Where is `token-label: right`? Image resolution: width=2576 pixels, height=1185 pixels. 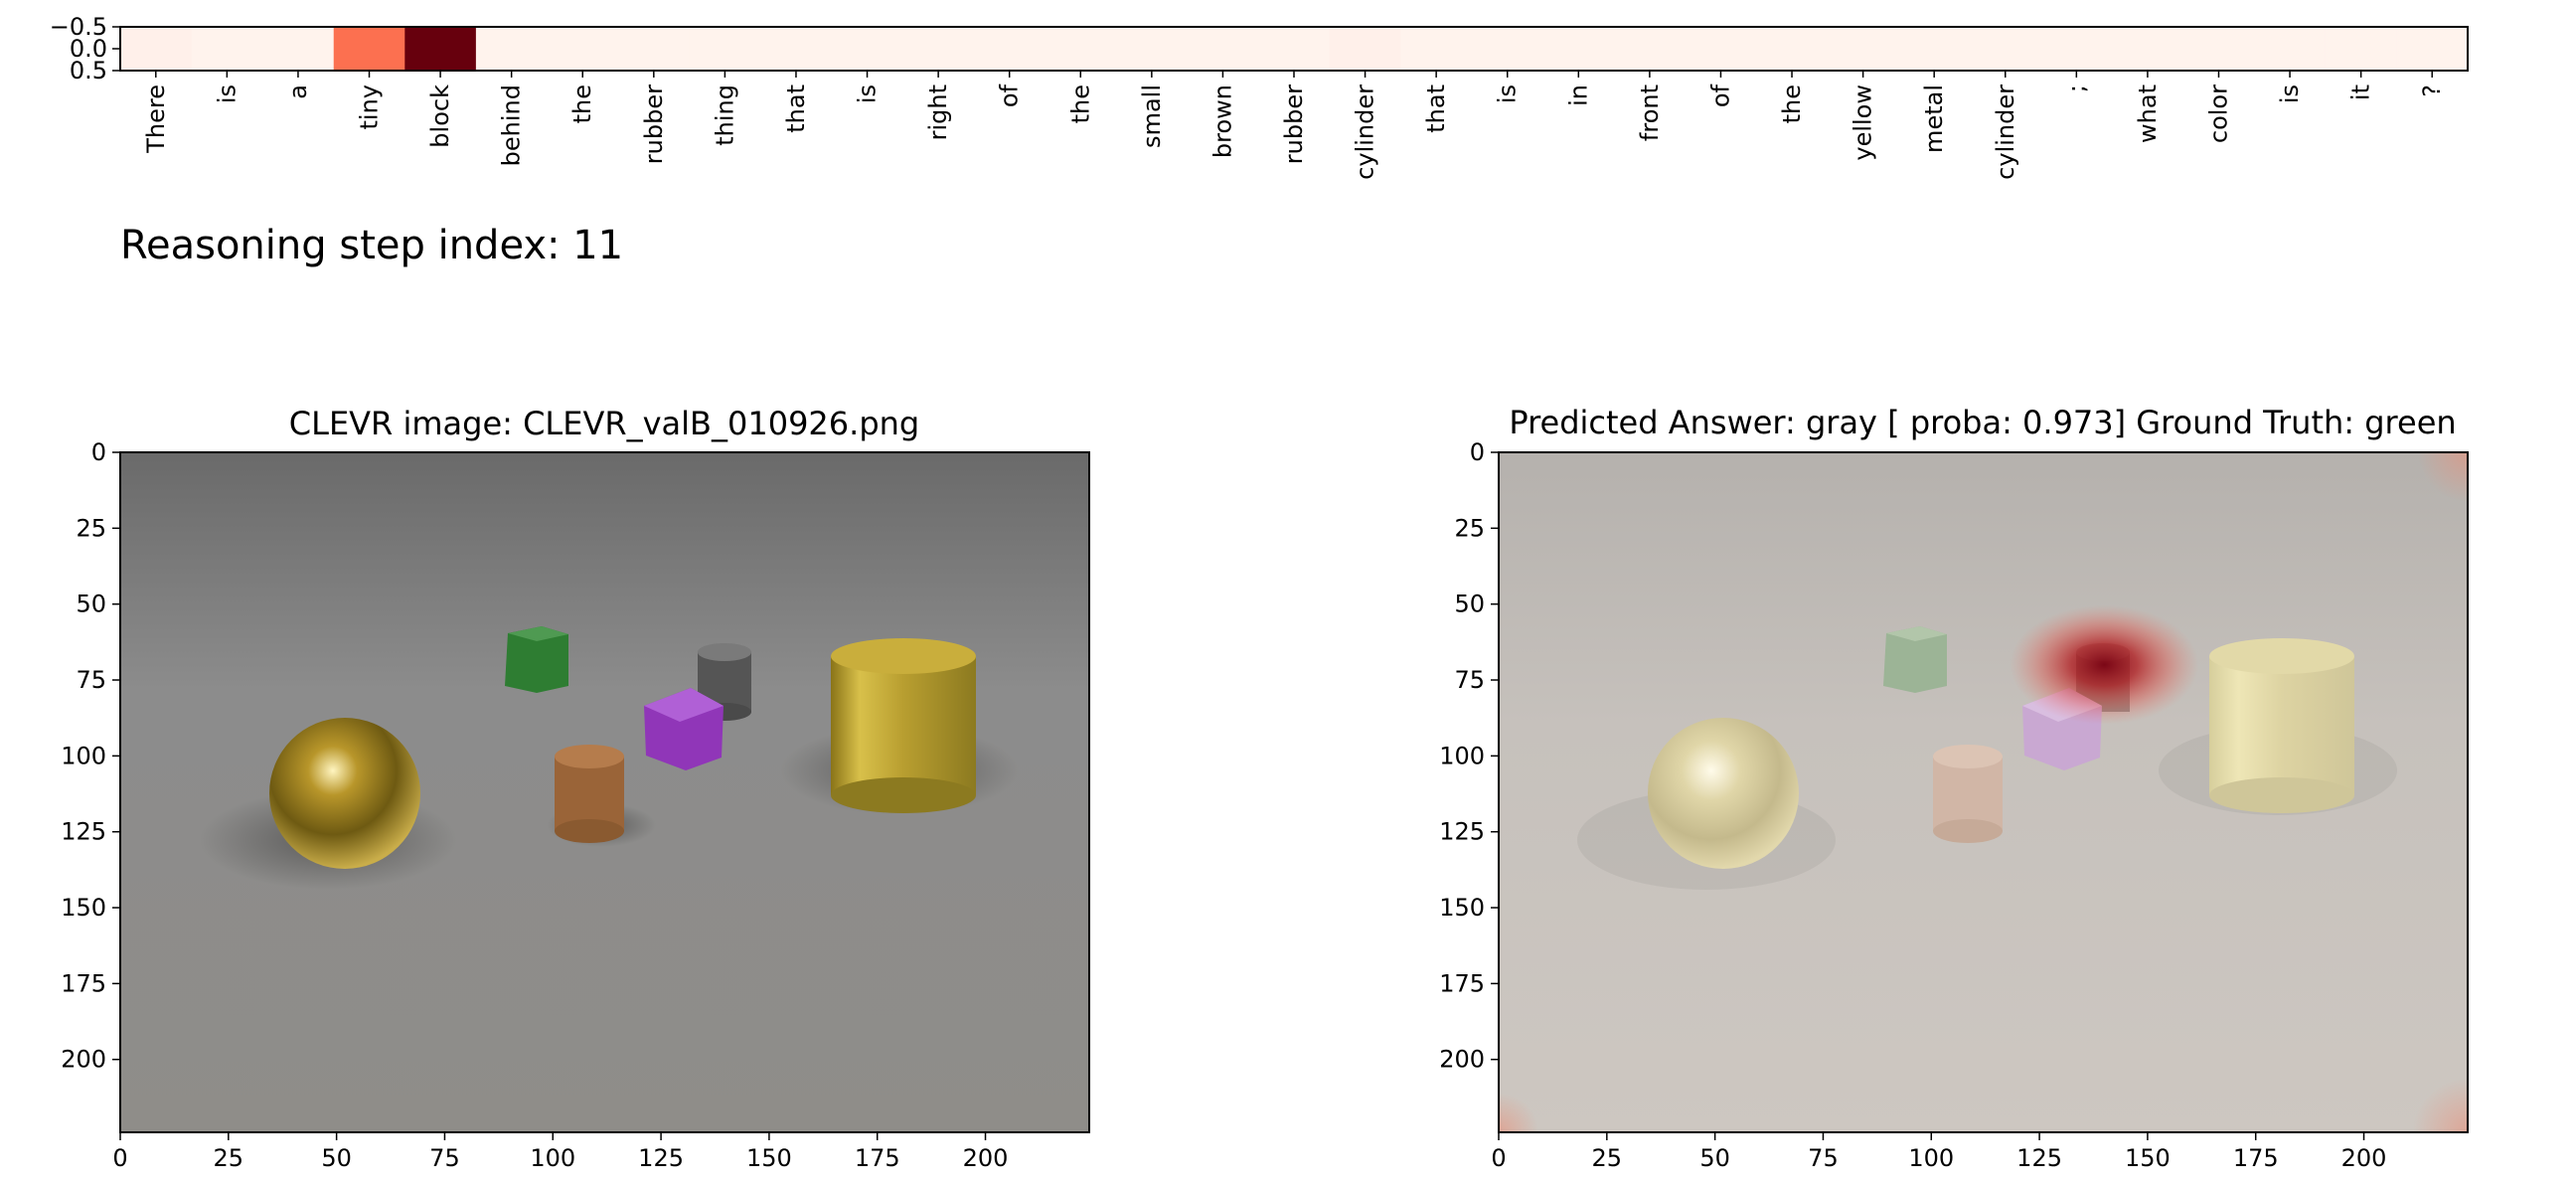 token-label: right is located at coordinates (938, 113).